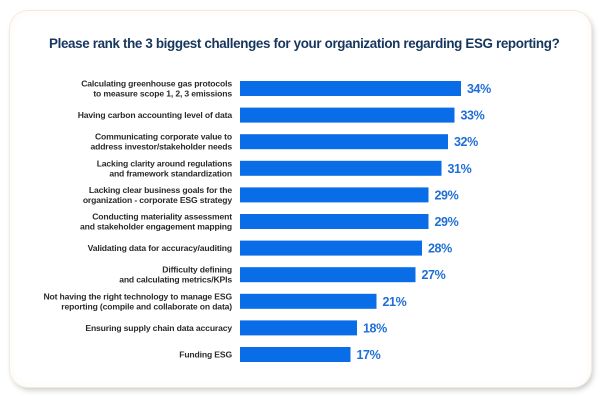 This screenshot has height=404, width=604. I want to click on category-label-line: Having carbon accounting level of data, so click(155, 115).